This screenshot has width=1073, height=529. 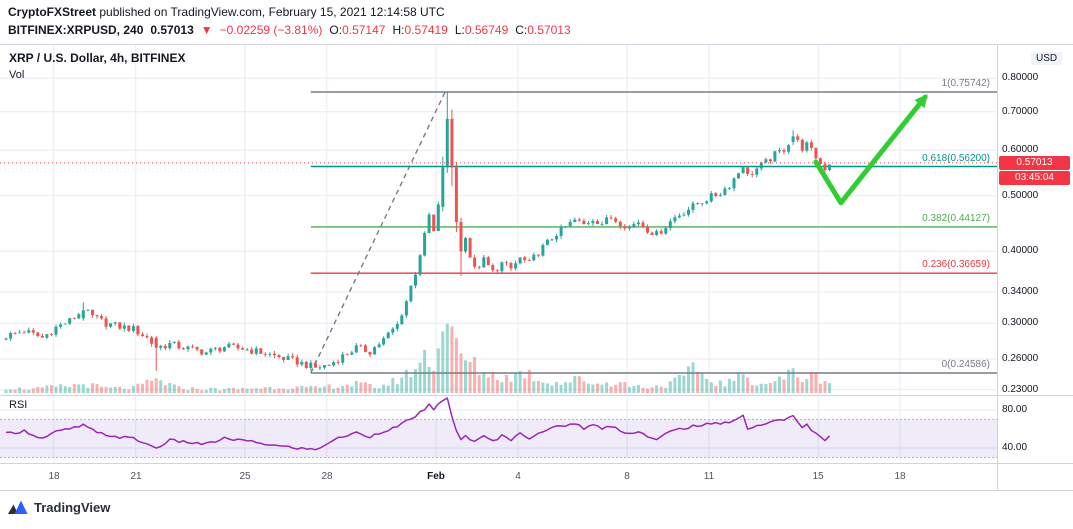 I want to click on time-axis-tick: 15, so click(x=818, y=476).